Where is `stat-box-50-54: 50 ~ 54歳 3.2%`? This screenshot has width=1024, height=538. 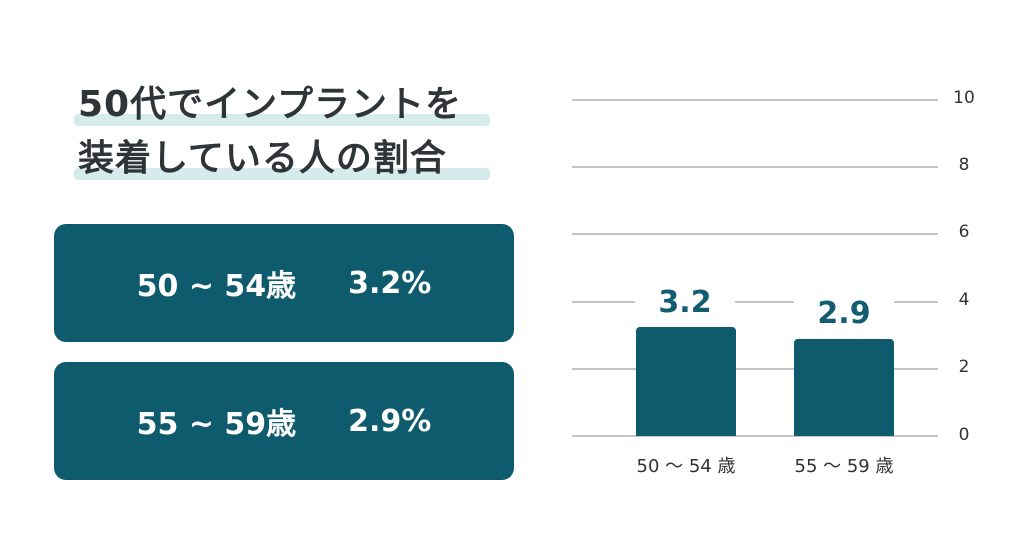
stat-box-50-54: 50 ~ 54歳 3.2% is located at coordinates (284, 283).